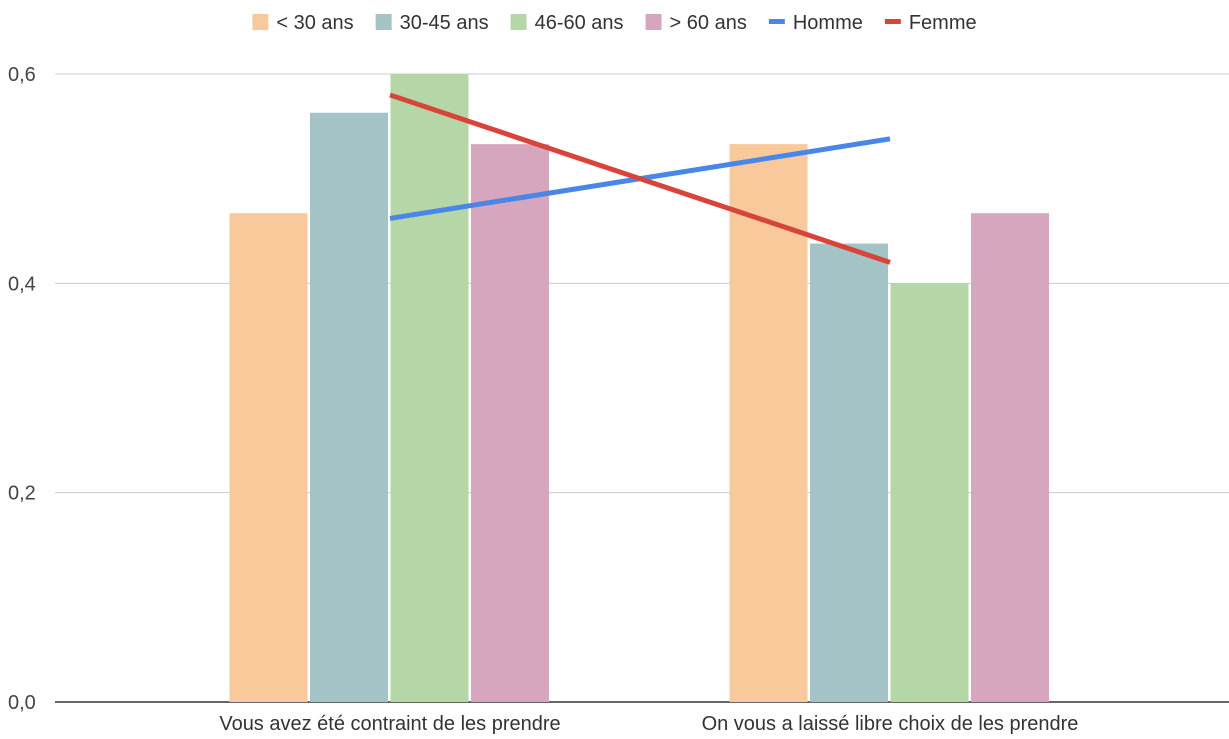  Describe the element at coordinates (828, 23) in the screenshot. I see `legend-label: Homme` at that location.